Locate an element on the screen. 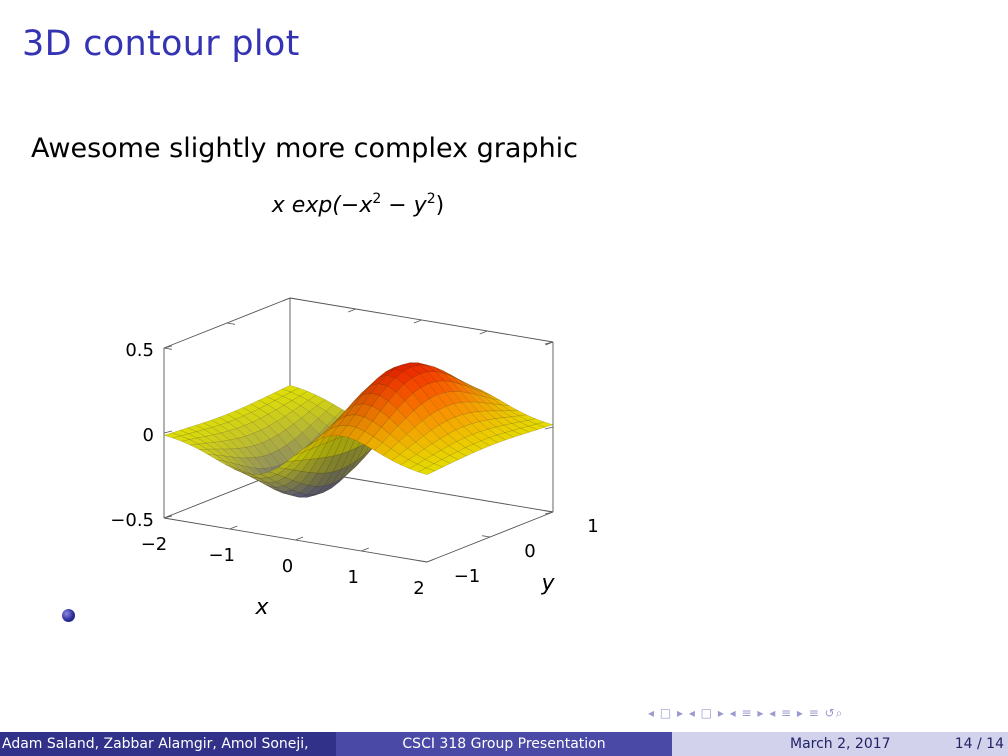 Image resolution: width=1008 pixels, height=756 pixels. y-axis-label: y is located at coordinates (547, 583).